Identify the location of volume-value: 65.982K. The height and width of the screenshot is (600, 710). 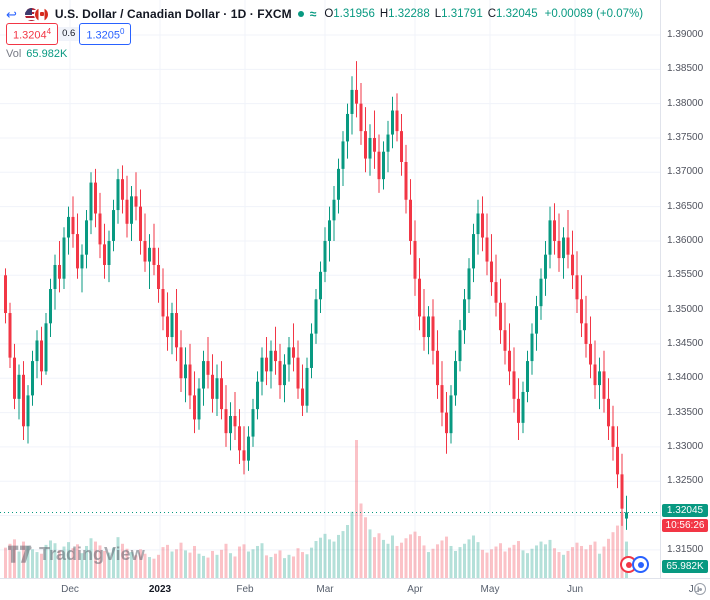
(47, 54).